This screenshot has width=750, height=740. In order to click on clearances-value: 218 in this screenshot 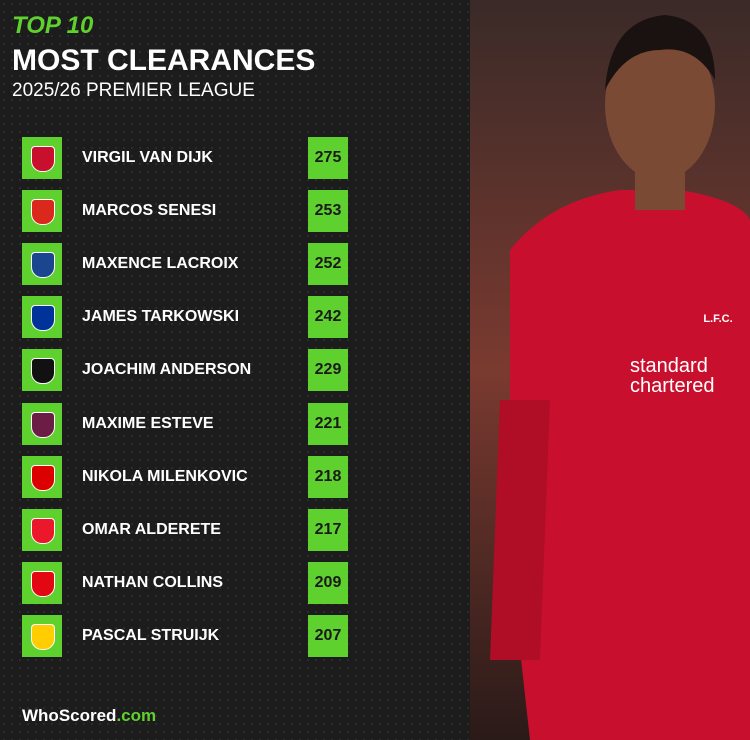, I will do `click(328, 476)`.